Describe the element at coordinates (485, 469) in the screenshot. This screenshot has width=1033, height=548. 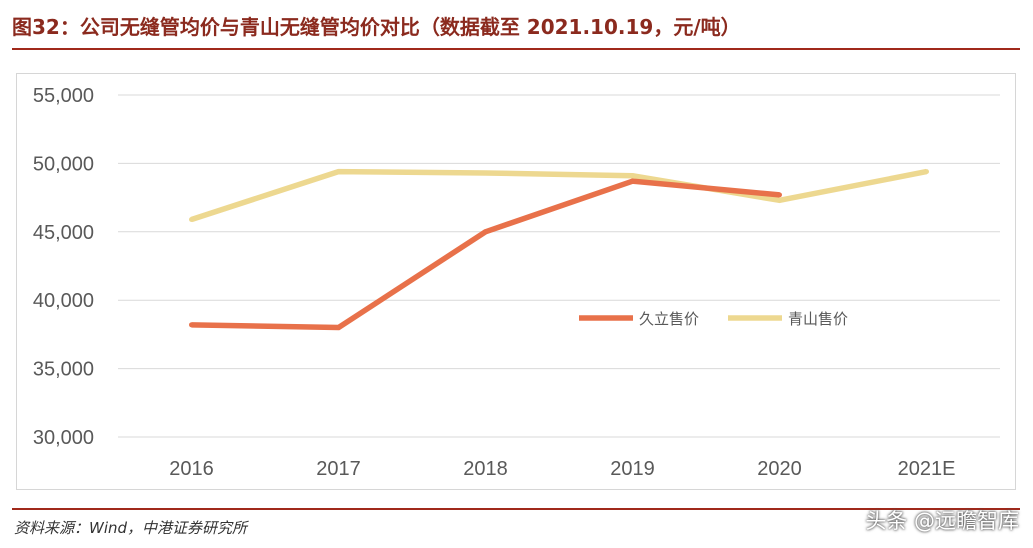
I see `x-tick-label: 2018` at that location.